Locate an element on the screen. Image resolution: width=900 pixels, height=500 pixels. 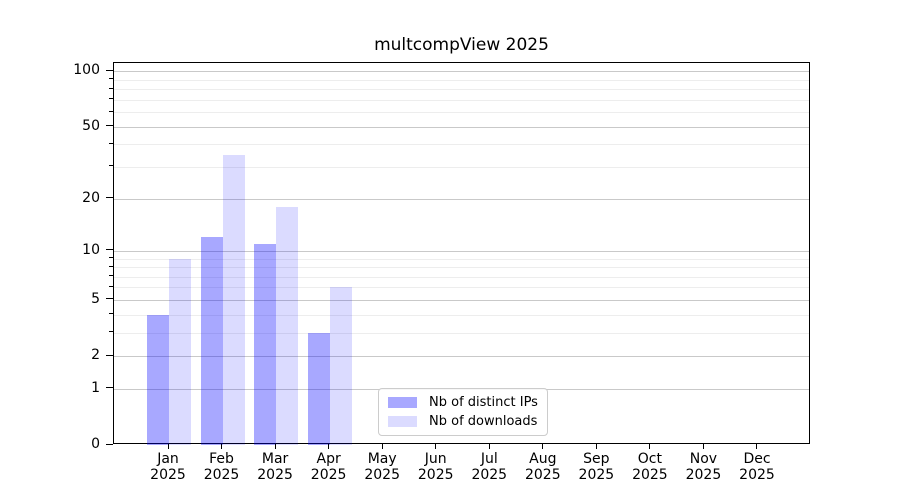
y-tick-label: 0 is located at coordinates (95, 444).